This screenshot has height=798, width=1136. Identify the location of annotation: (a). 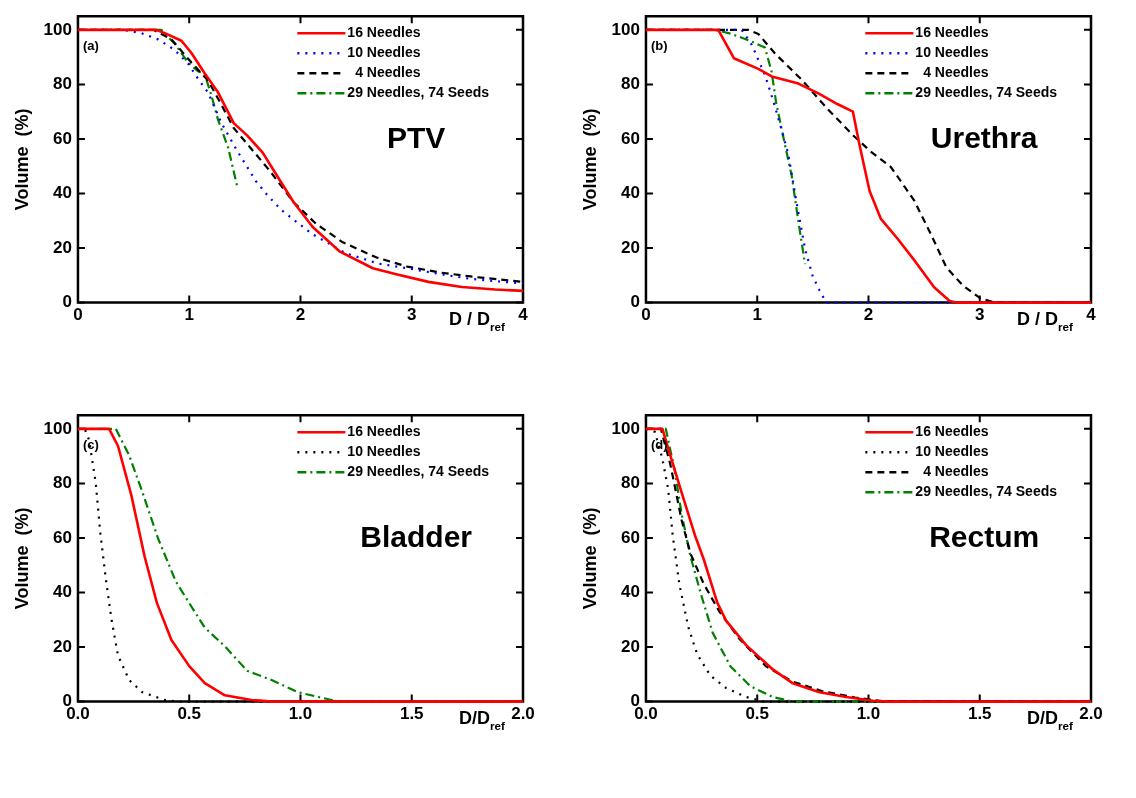
(90, 46).